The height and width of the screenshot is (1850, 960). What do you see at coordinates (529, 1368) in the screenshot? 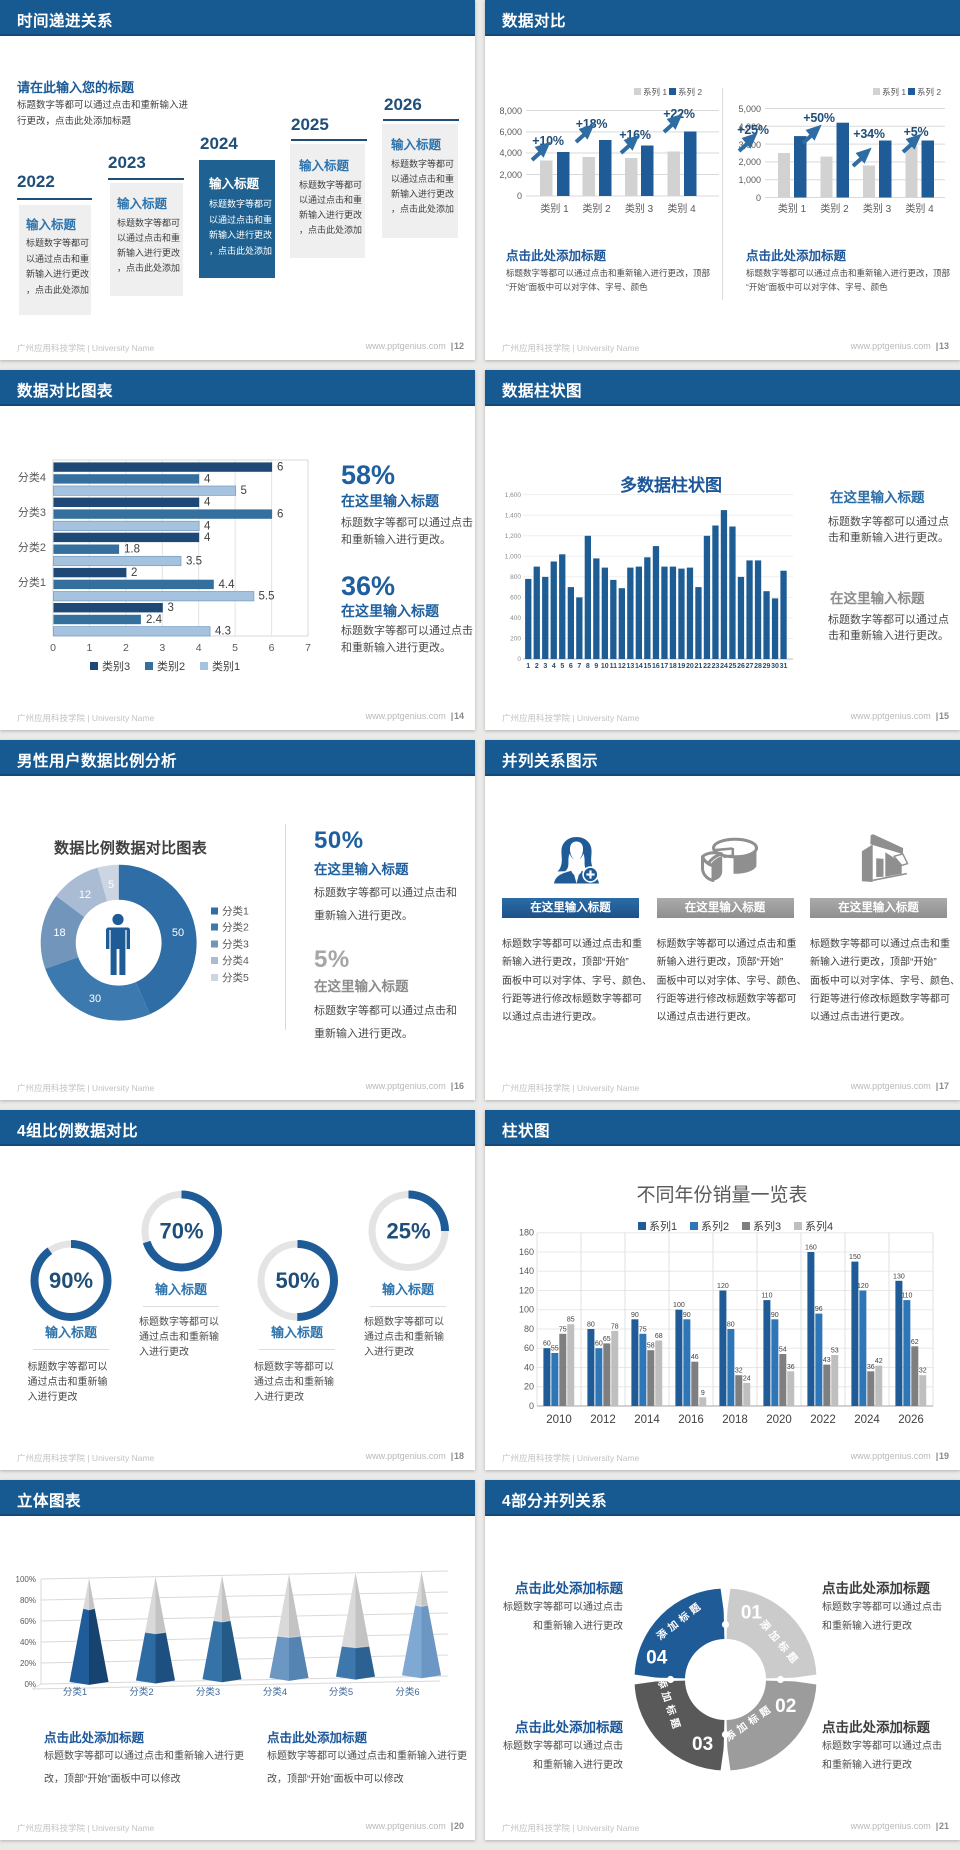
I see `svg-text: 40` at bounding box center [529, 1368].